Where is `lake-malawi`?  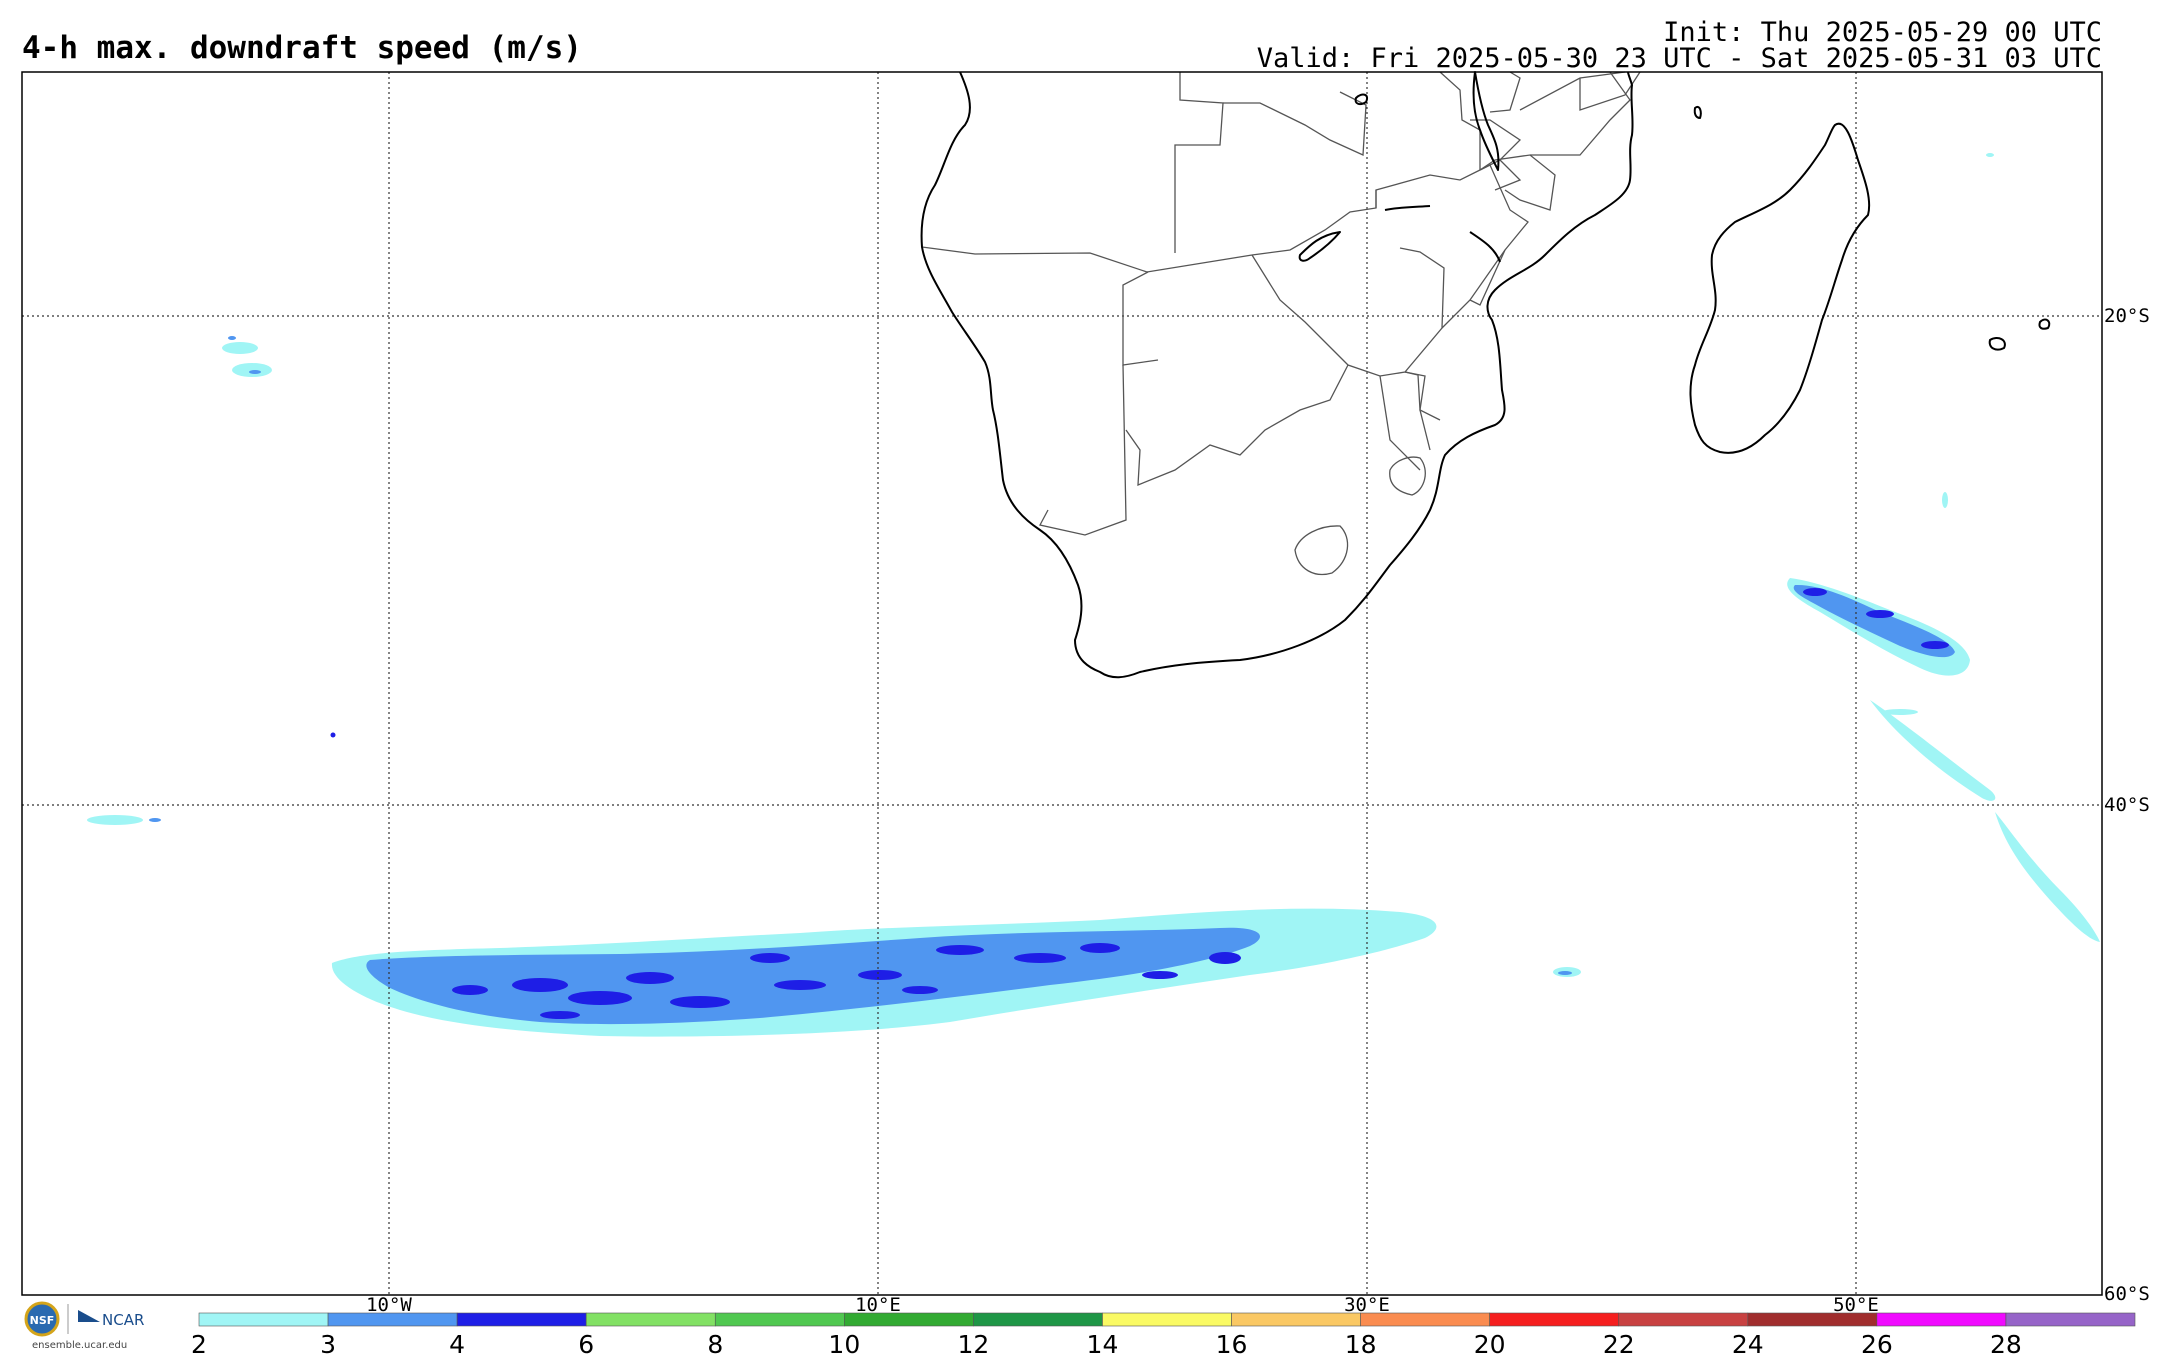 lake-malawi is located at coordinates (1486, 121).